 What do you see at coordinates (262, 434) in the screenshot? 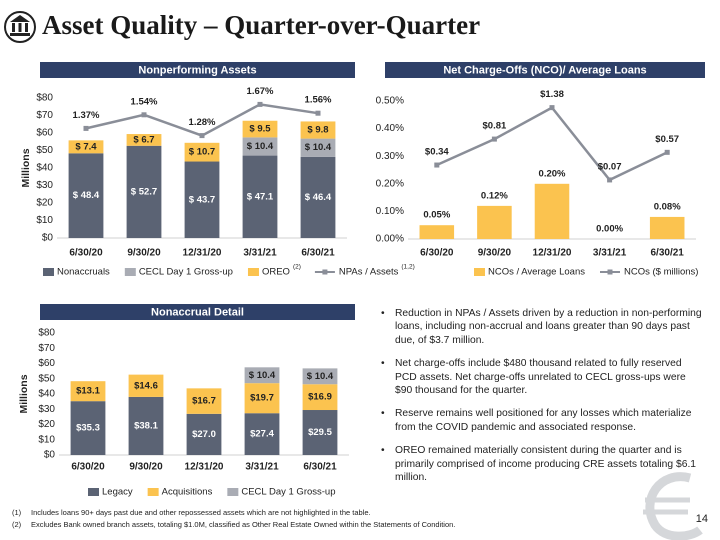
I see `data-label: $27.4` at bounding box center [262, 434].